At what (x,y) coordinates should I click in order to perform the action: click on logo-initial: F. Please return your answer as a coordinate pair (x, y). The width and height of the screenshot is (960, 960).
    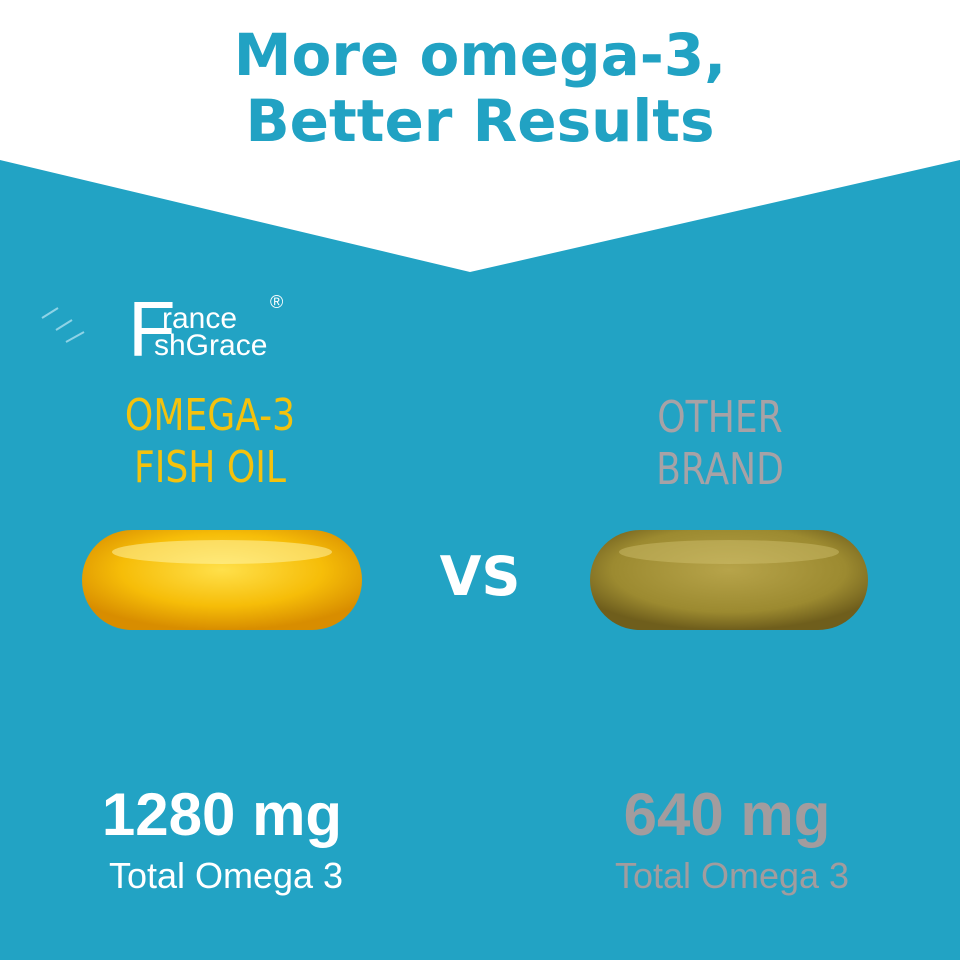
    Looking at the image, I should click on (152, 329).